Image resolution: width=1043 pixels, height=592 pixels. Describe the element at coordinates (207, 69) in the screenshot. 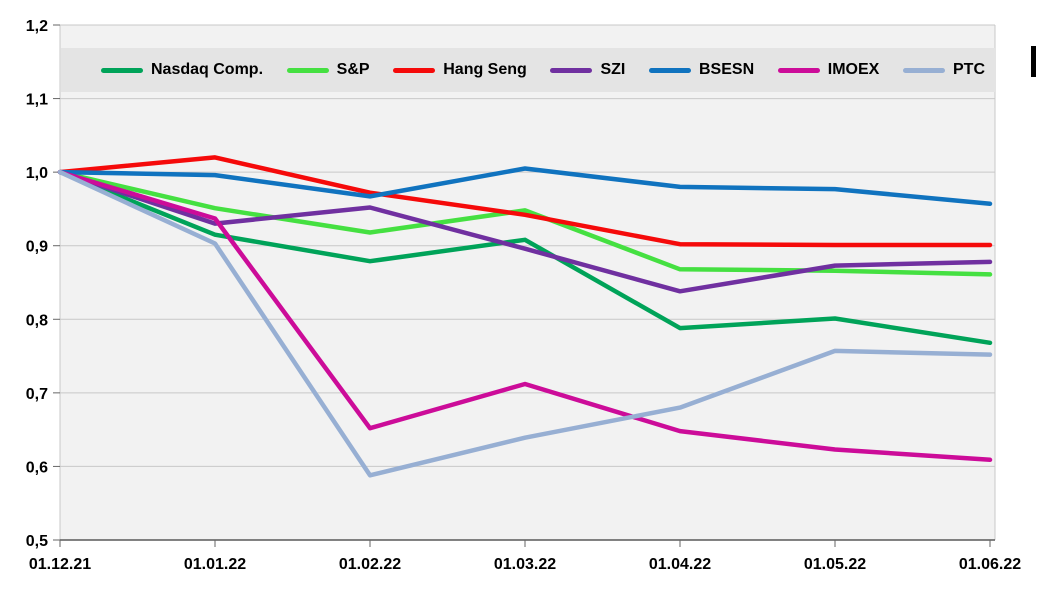

I see `legend-label: Nasdaq Comp.` at that location.